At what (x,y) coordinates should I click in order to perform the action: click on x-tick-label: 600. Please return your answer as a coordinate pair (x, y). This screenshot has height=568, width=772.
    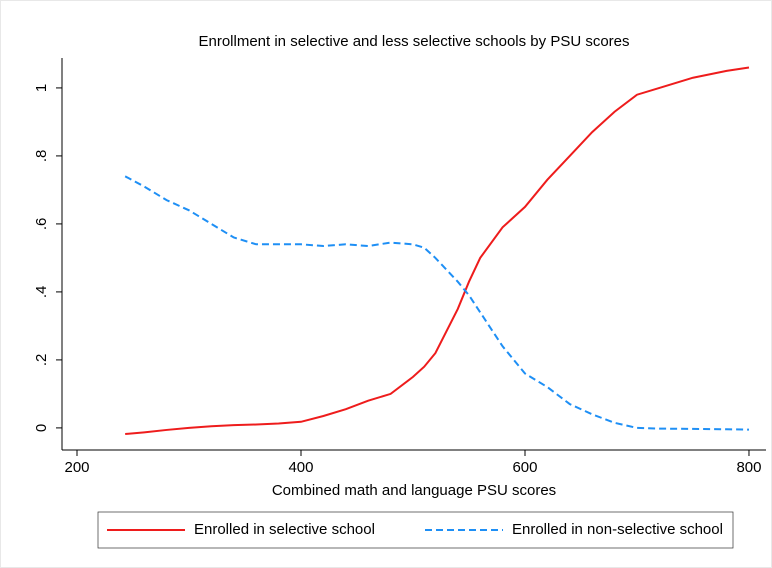
    Looking at the image, I should click on (524, 467).